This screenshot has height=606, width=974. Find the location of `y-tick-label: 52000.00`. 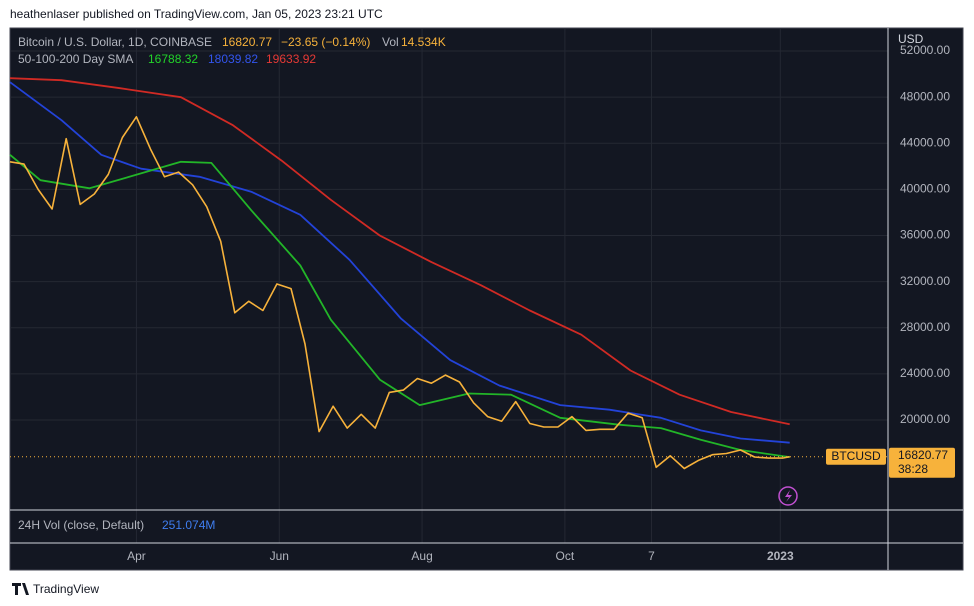

y-tick-label: 52000.00 is located at coordinates (925, 50).